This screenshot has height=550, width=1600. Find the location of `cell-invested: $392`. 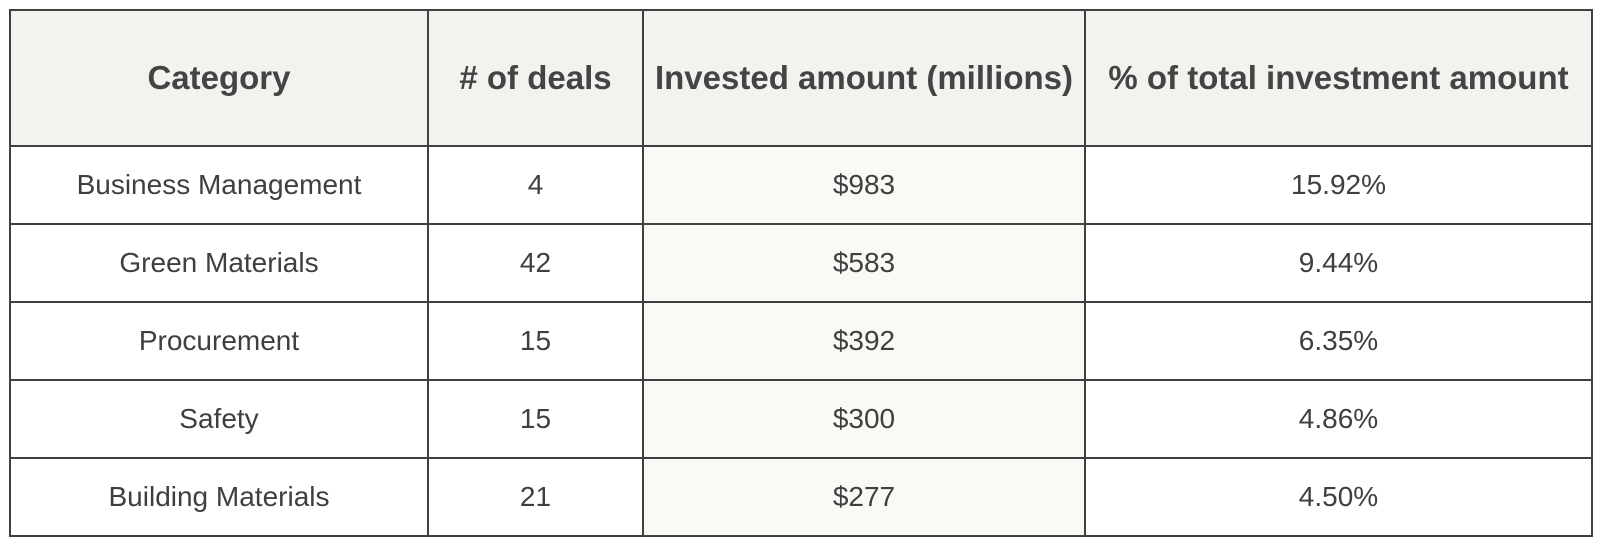

cell-invested: $392 is located at coordinates (864, 341).